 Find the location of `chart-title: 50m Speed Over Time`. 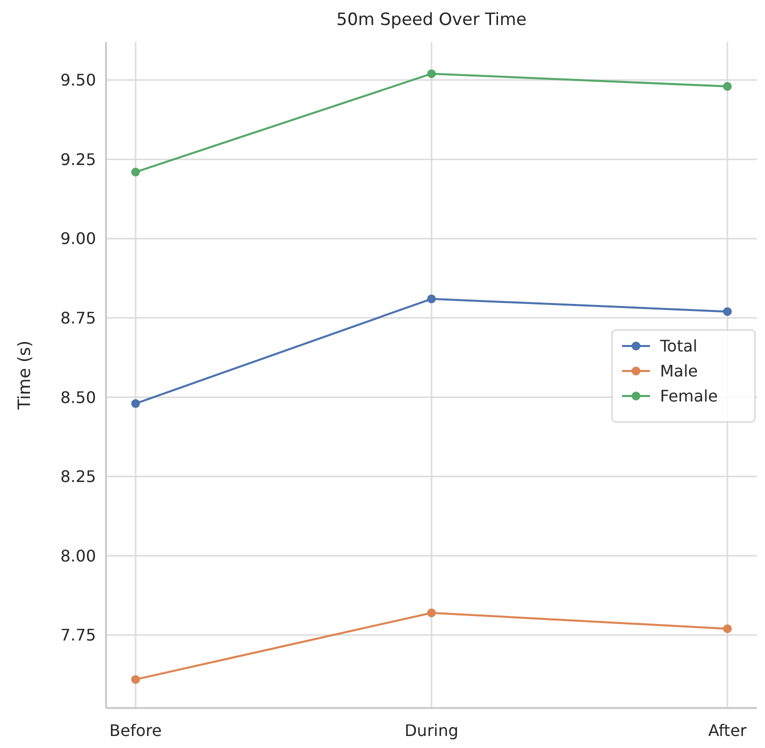

chart-title: 50m Speed Over Time is located at coordinates (431, 20).